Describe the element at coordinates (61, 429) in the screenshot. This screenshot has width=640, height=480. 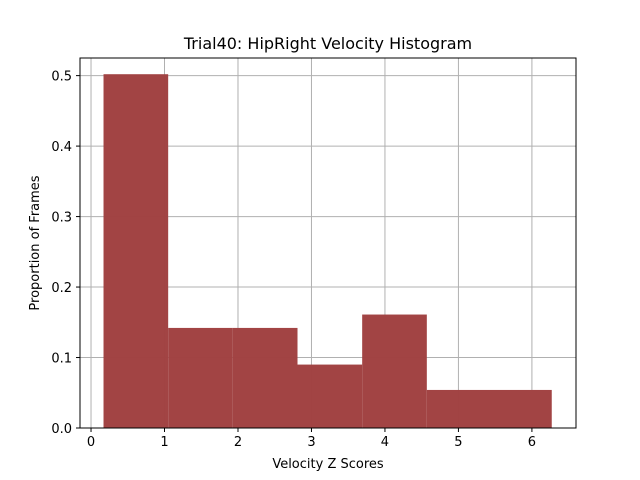
I see `y-tick-label: 0.0` at that location.